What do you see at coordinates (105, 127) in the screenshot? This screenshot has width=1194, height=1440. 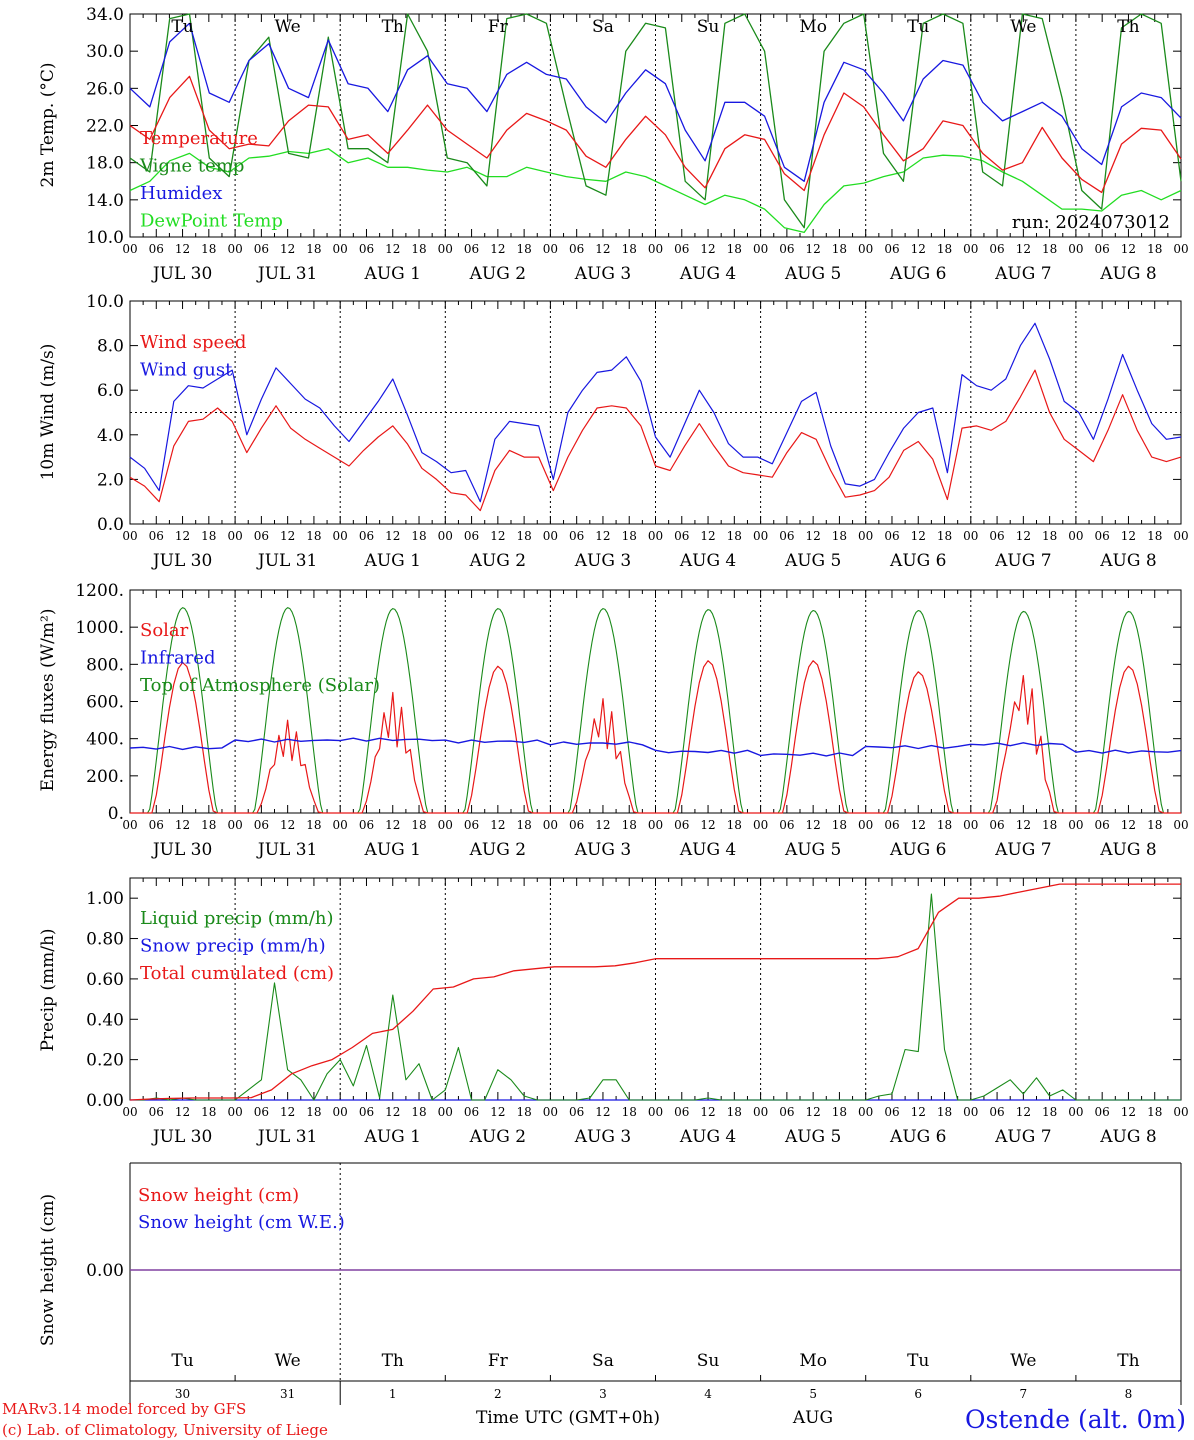 I see `y-tick-label: 22.0` at bounding box center [105, 127].